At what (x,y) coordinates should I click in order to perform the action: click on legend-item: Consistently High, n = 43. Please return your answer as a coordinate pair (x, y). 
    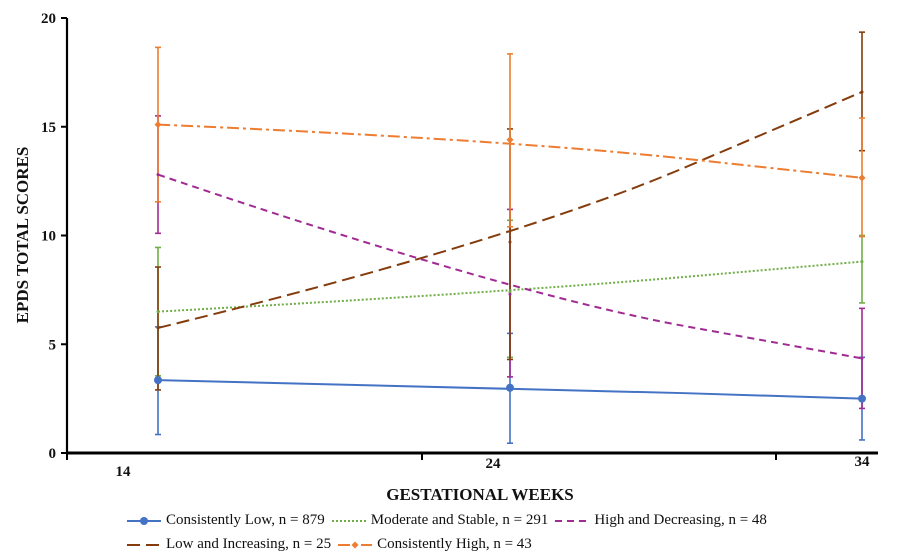
    Looking at the image, I should click on (434, 544).